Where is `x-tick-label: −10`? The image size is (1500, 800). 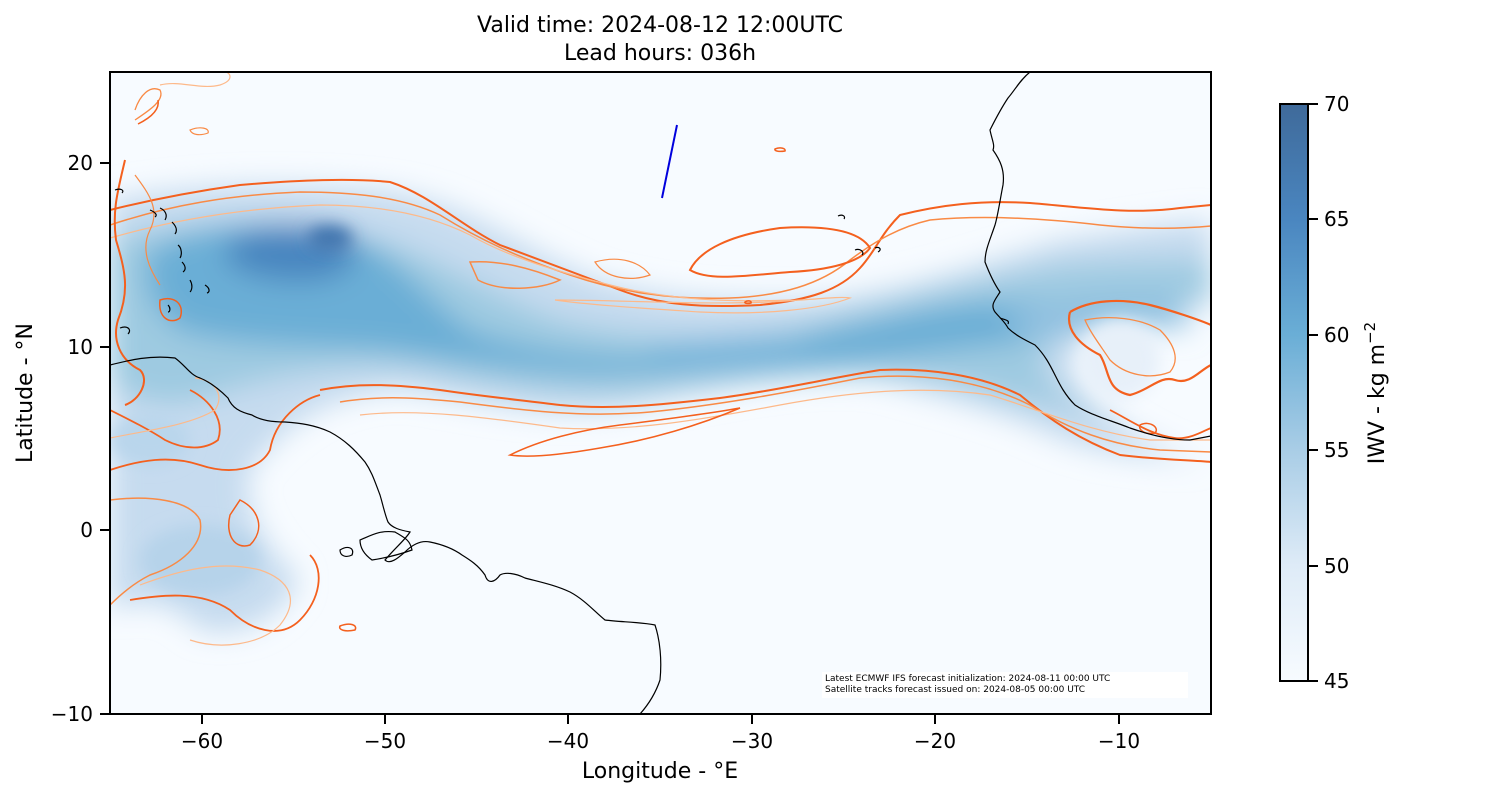 x-tick-label: −10 is located at coordinates (1119, 741).